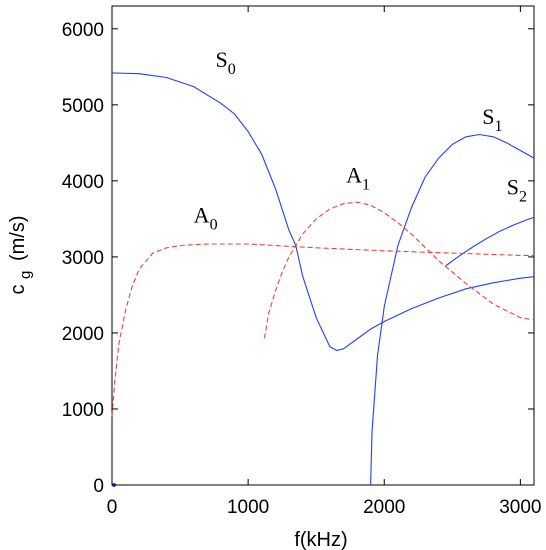  I want to click on x-axis-label: f(kHz), so click(320, 539).